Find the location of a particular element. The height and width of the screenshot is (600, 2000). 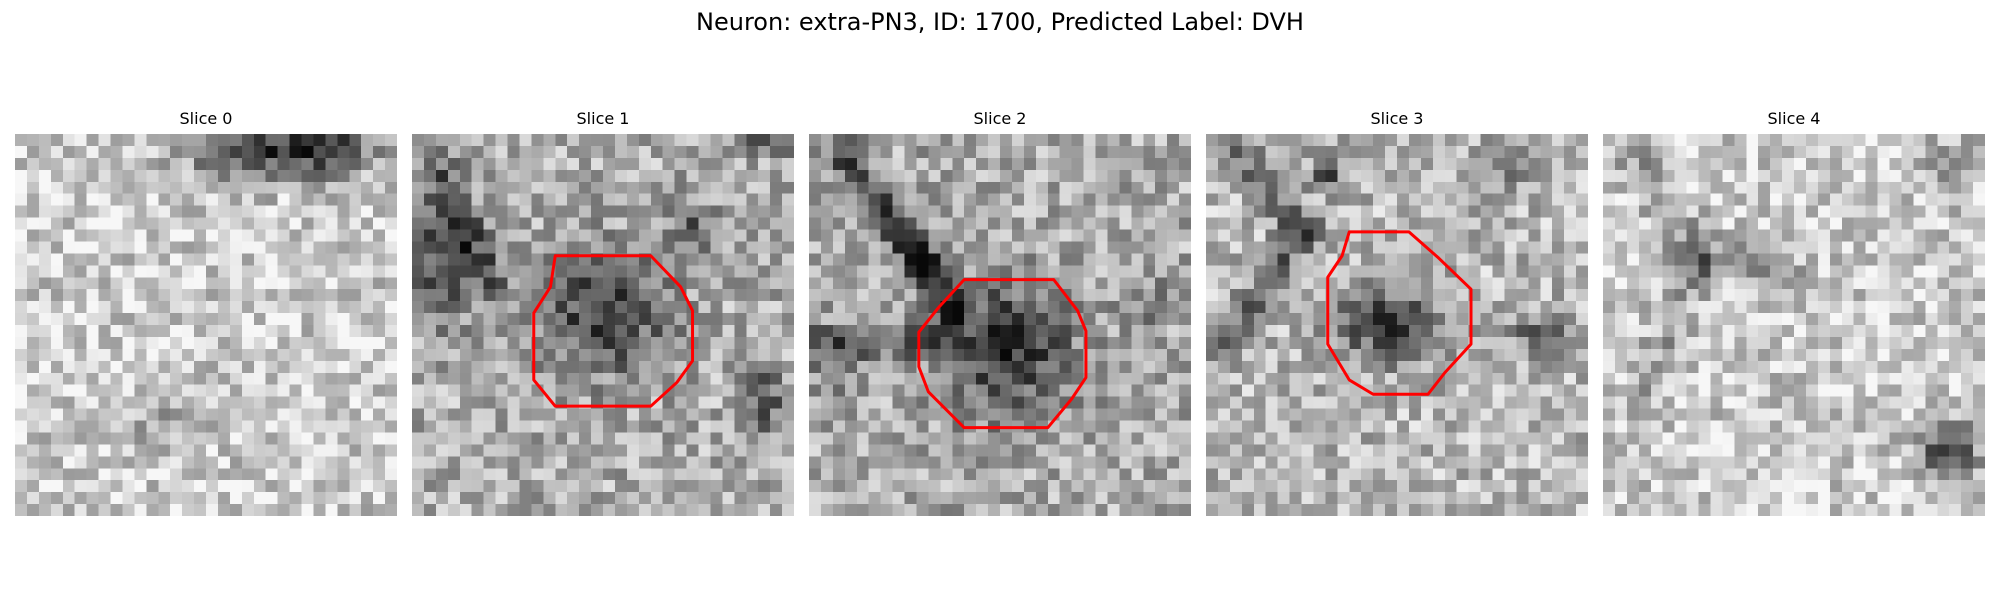

slice-panel-2: Slice 2 is located at coordinates (1000, 312).